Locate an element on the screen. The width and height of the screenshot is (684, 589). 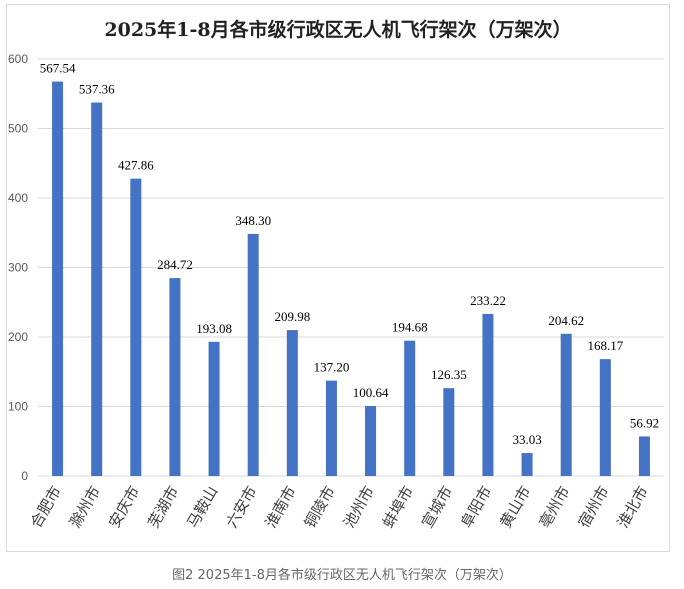
y-tick-label: 200 is located at coordinates (18, 337).